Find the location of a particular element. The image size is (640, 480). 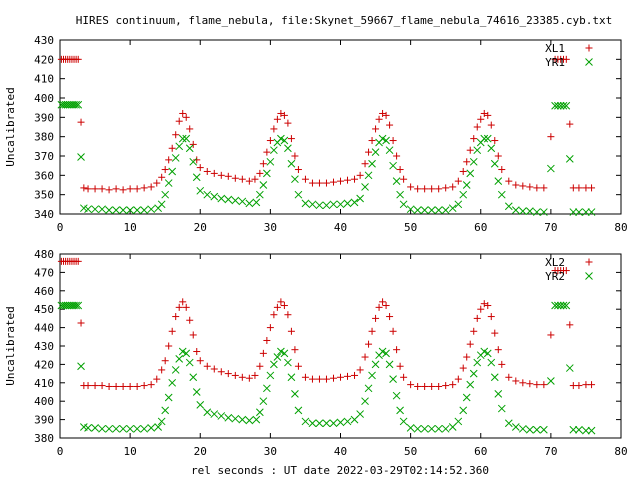

x-tick-label: 80 is located at coordinates (620, 451).